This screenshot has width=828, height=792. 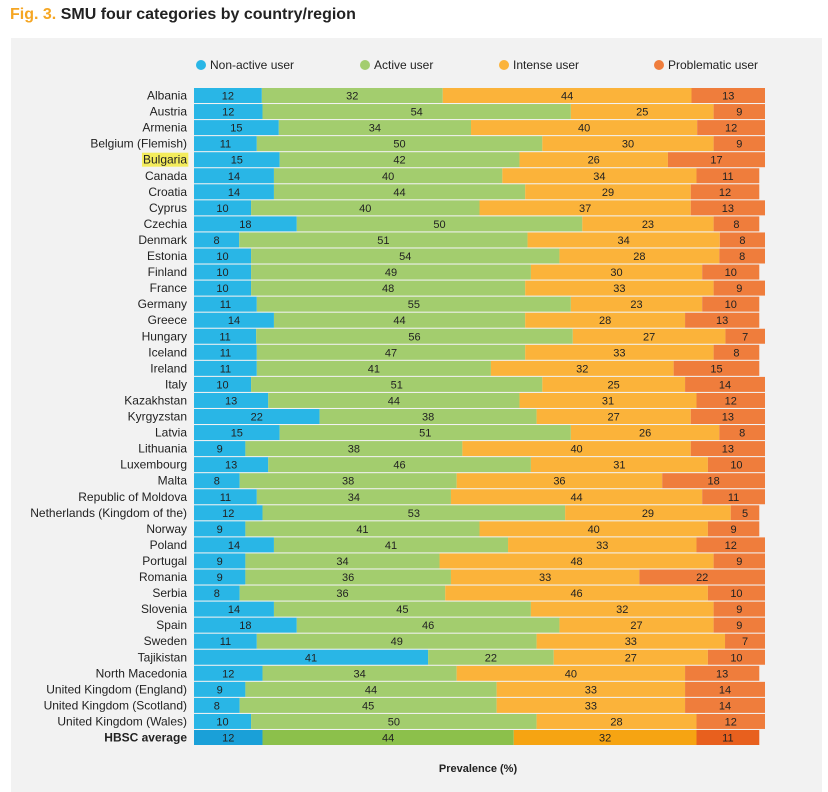 What do you see at coordinates (739, 625) in the screenshot?
I see `bar-spain-problematic-user` at bounding box center [739, 625].